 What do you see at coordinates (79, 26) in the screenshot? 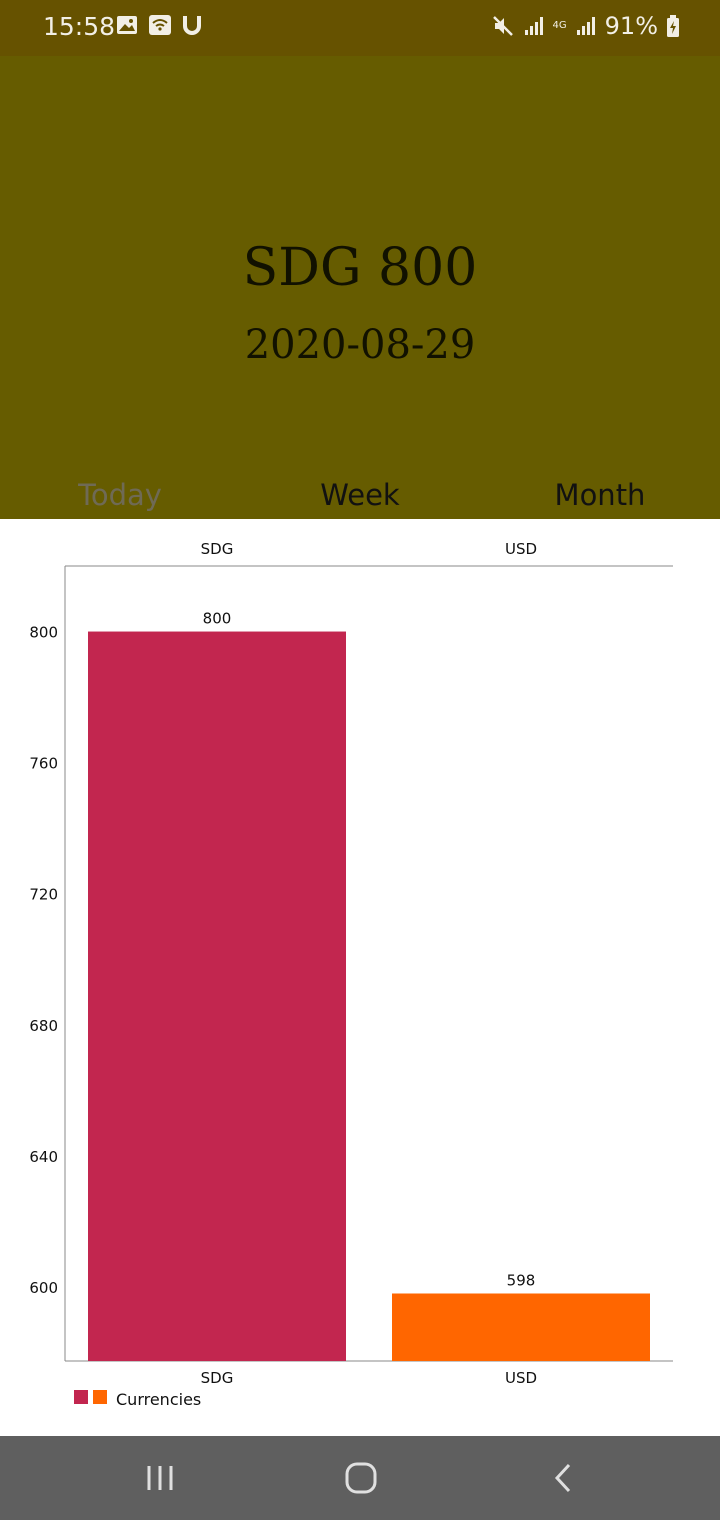
I see `status-time: 15:58` at bounding box center [79, 26].